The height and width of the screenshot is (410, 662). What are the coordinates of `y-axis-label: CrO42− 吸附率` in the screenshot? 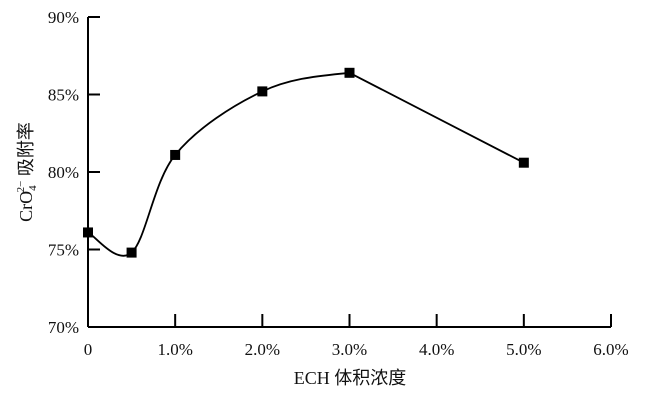 It's located at (27, 172).